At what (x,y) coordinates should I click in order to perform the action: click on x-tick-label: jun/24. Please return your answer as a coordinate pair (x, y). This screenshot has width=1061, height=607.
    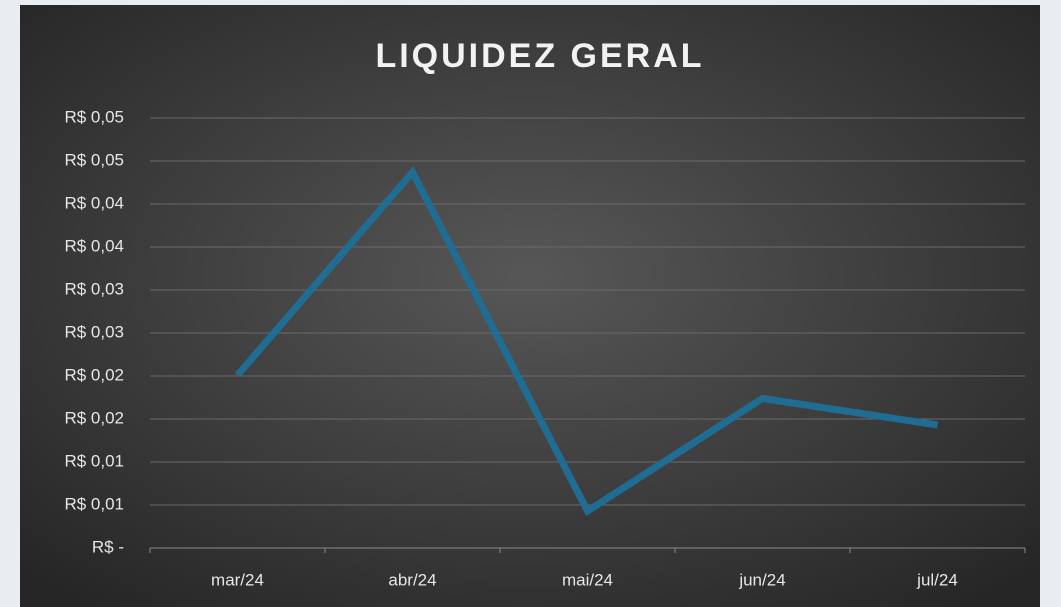
    Looking at the image, I should click on (761, 579).